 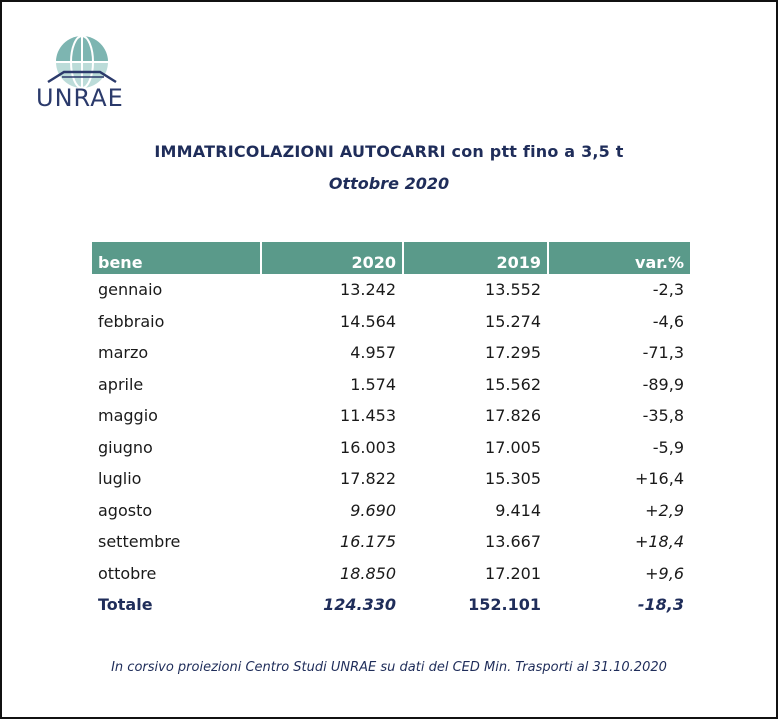 I want to click on row-label: gennaio, so click(x=130, y=290).